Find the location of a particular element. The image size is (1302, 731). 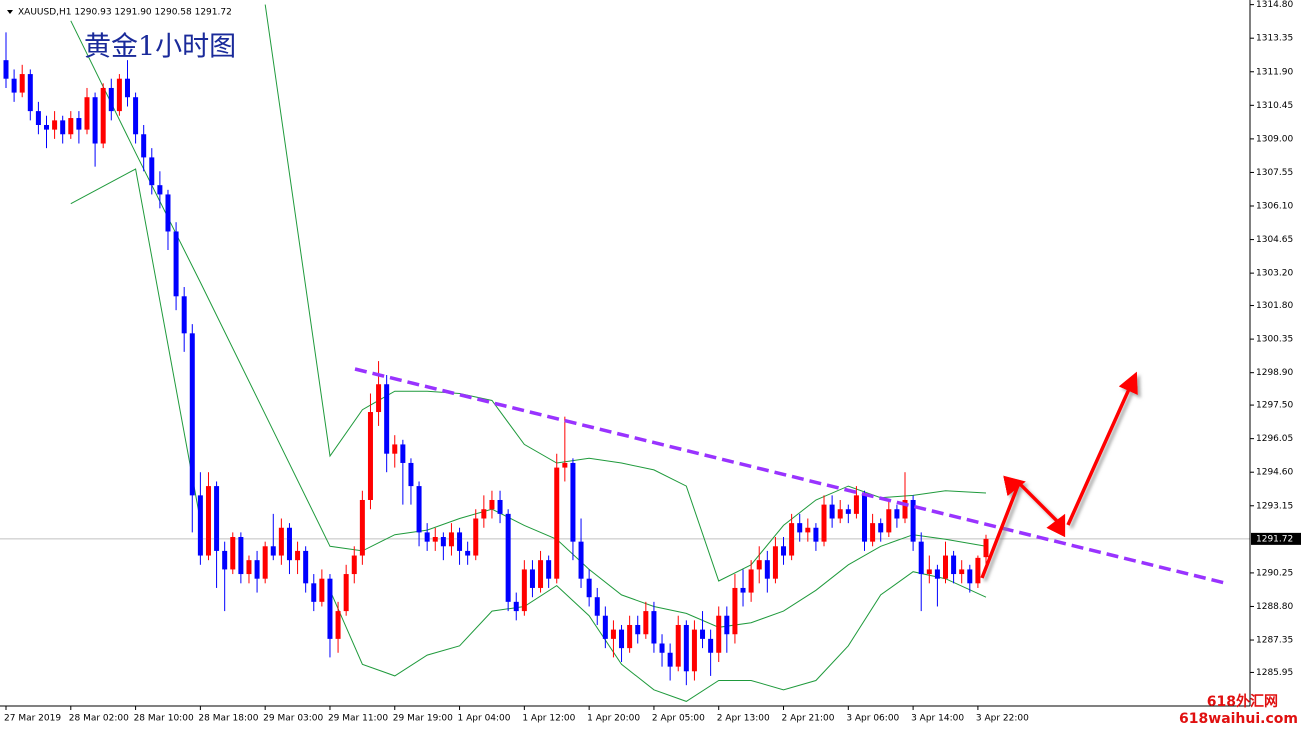

x-tick-label: 29 Mar 03:00 is located at coordinates (293, 719).